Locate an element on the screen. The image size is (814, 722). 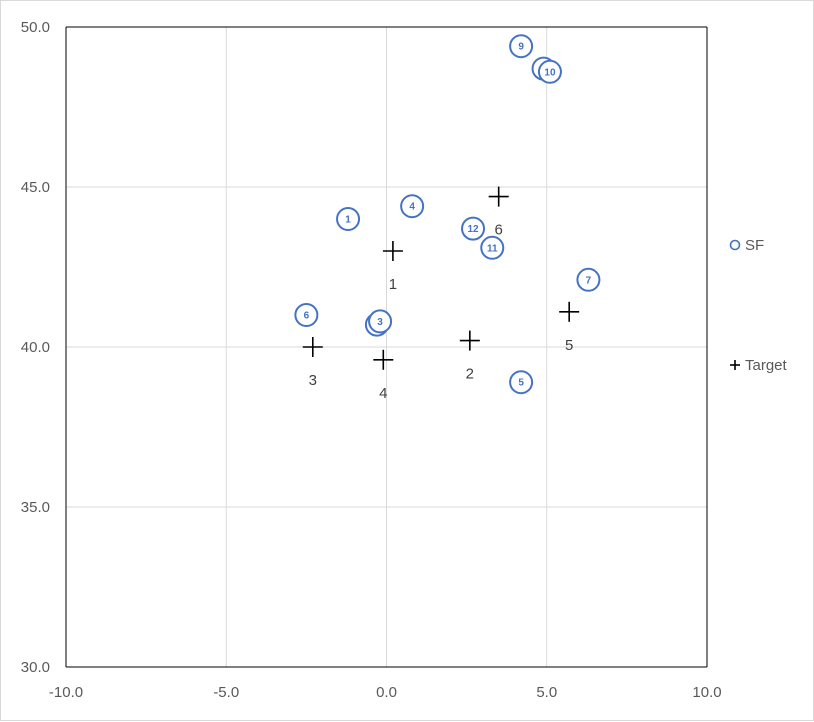
sf-point-label: 10 is located at coordinates (550, 72).